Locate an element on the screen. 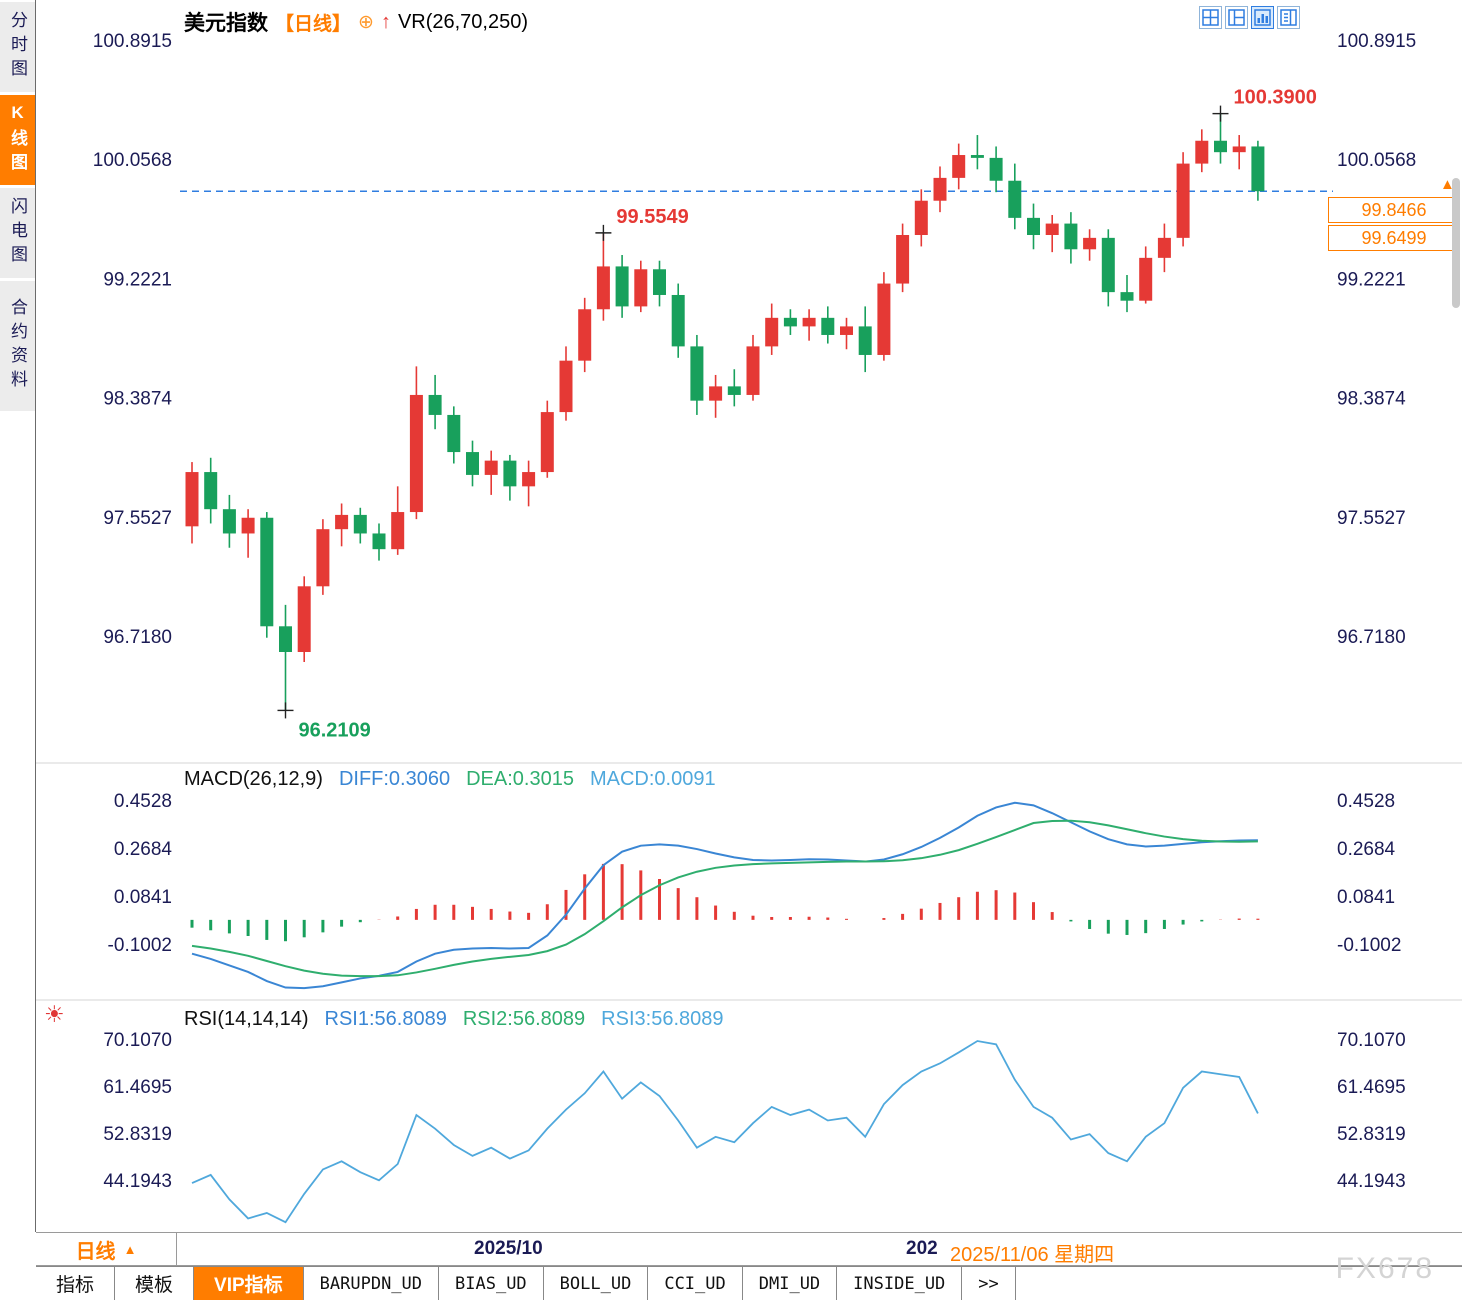 Image resolution: width=1462 pixels, height=1300 pixels. period-selector: 日线 ▲ is located at coordinates (106, 1249).